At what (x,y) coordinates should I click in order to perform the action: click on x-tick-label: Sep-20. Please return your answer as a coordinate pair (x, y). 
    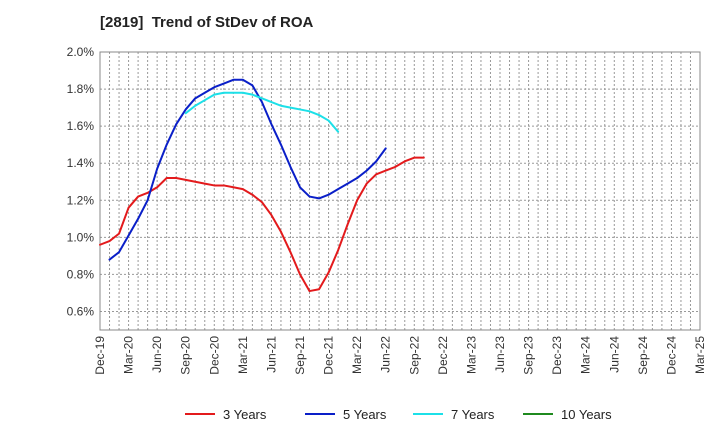
    Looking at the image, I should click on (186, 355).